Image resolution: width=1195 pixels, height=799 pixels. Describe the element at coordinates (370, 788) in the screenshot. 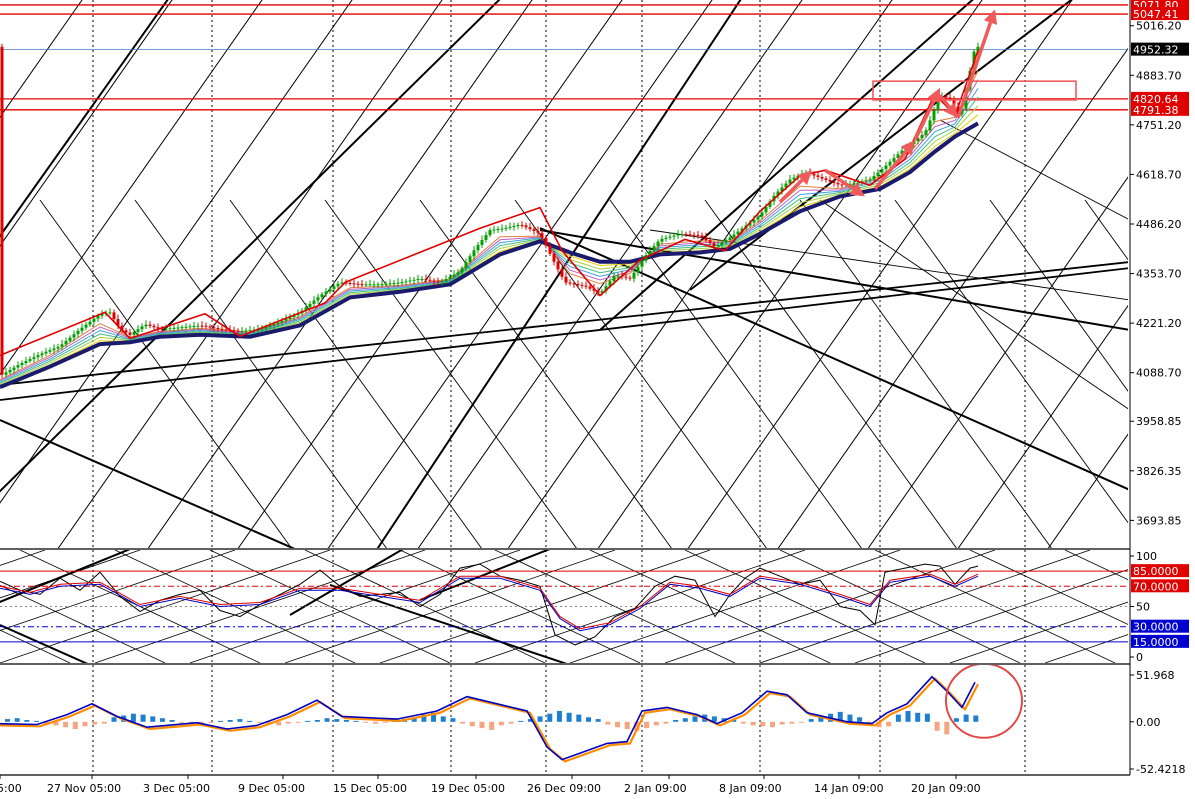

I see `time-label: 15 Dec 05:00` at that location.